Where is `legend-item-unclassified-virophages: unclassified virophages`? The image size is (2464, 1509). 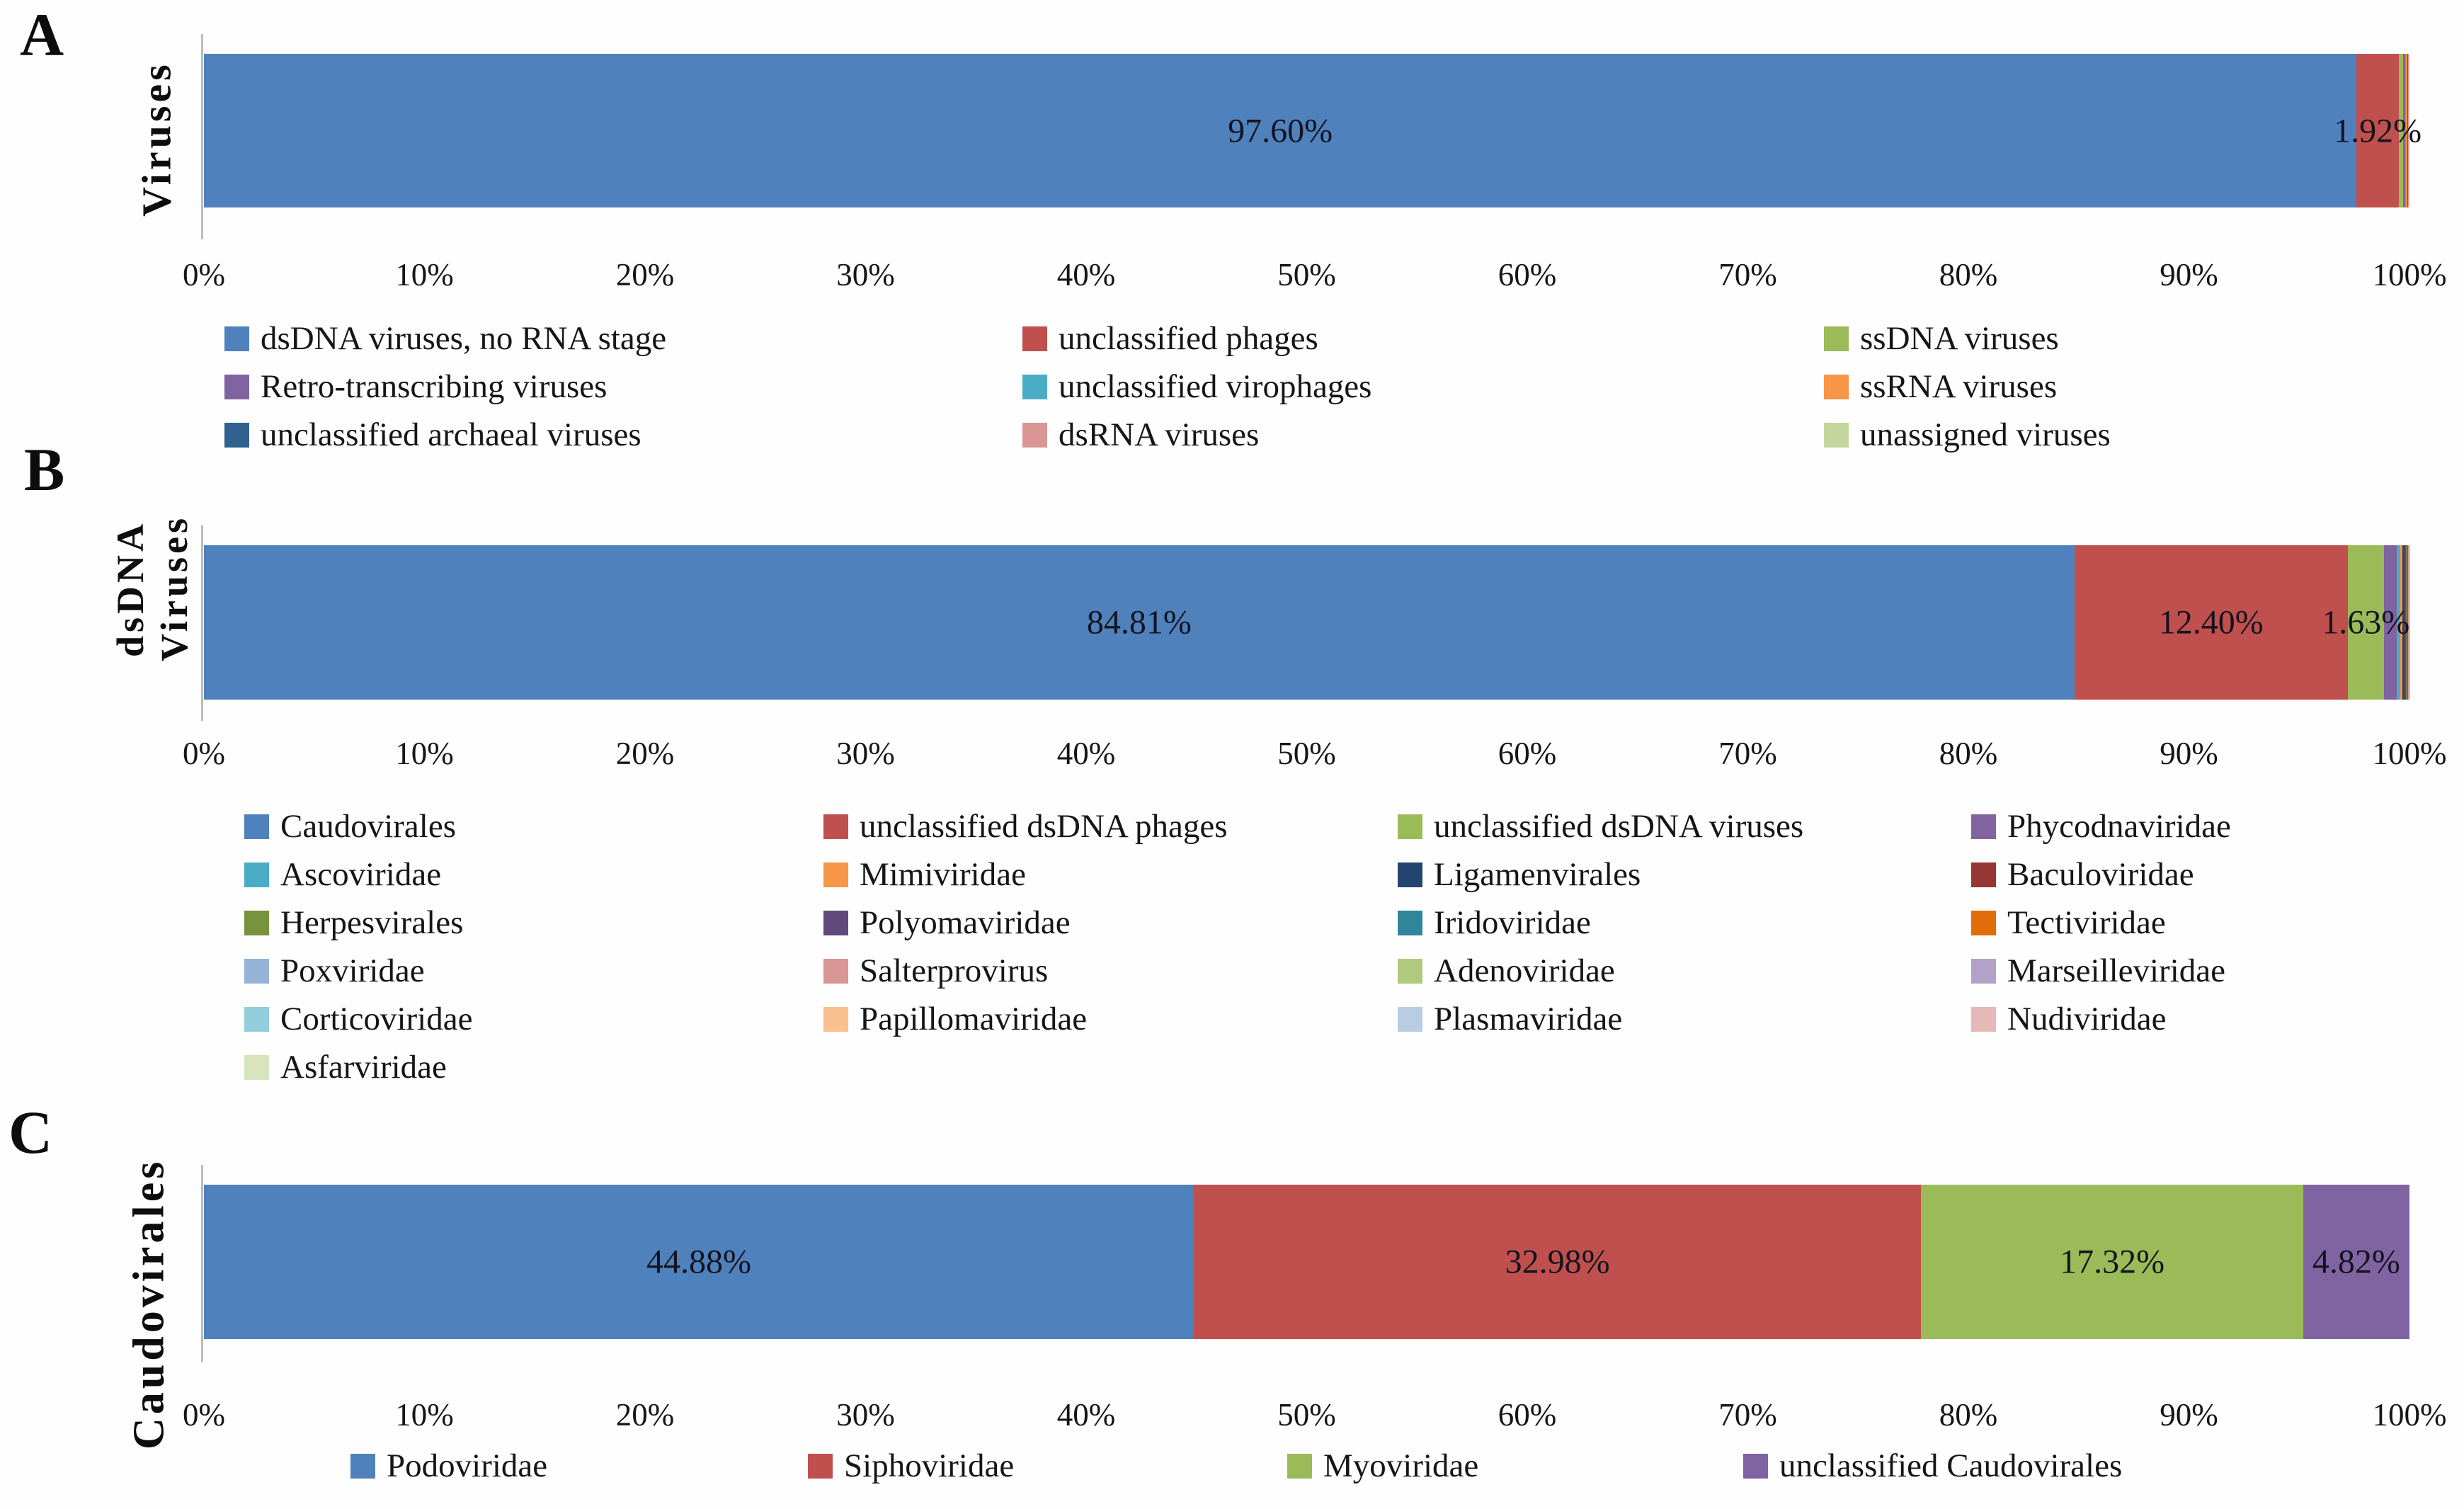 legend-item-unclassified-virophages: unclassified virophages is located at coordinates (1196, 387).